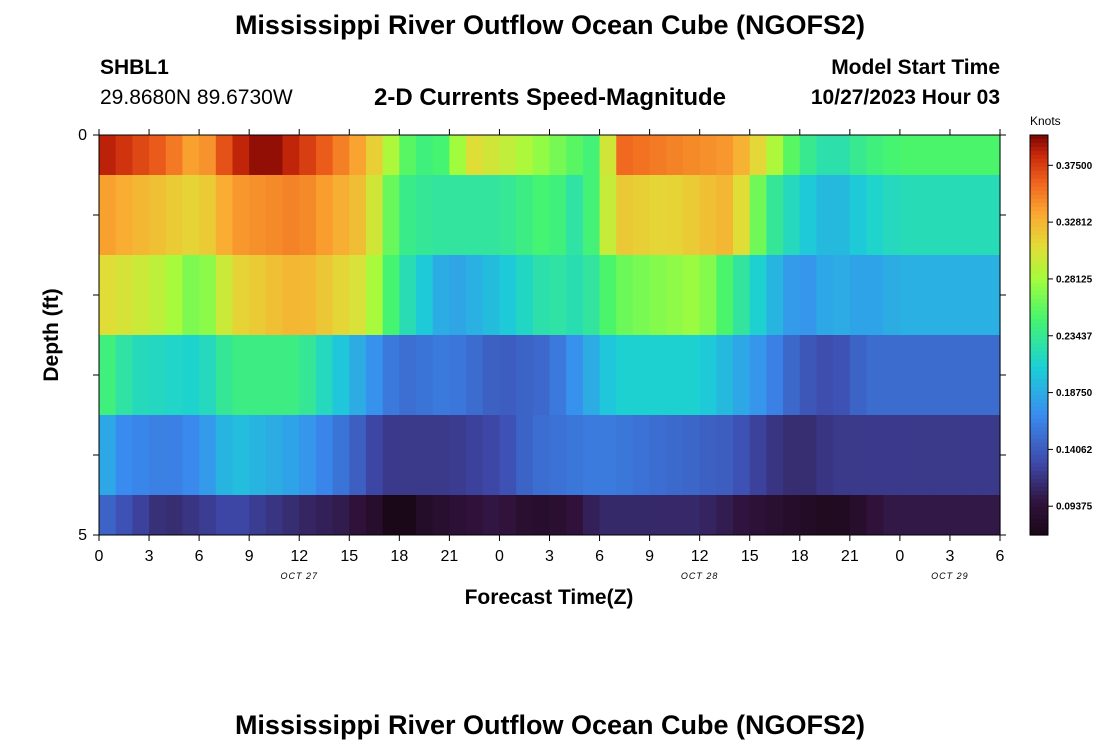 Image resolution: width=1100 pixels, height=750 pixels. Describe the element at coordinates (349, 556) in the screenshot. I see `x-tick-label: 15` at that location.